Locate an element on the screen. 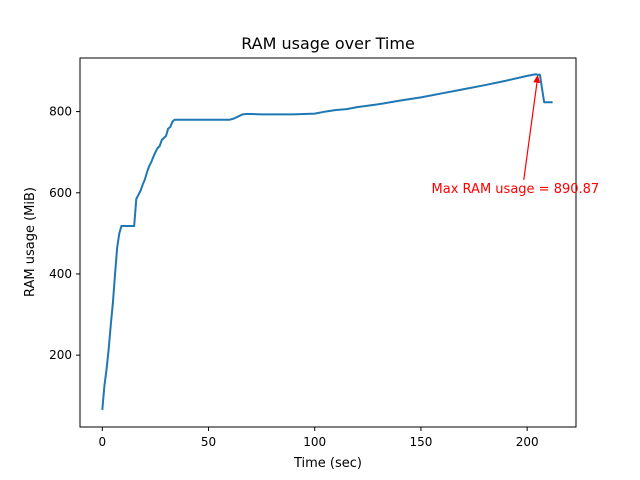  y-tick-label: 600 is located at coordinates (60, 193).